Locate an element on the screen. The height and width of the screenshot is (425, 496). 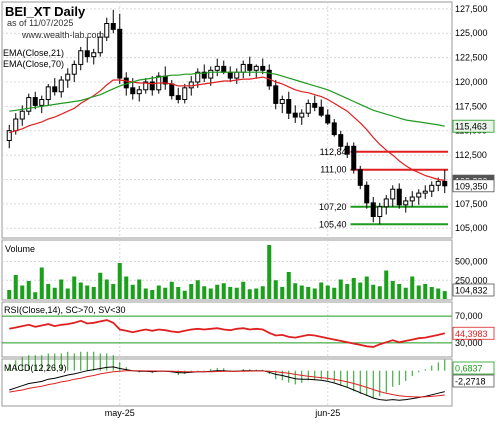
price-badge is located at coordinates (473, 186).